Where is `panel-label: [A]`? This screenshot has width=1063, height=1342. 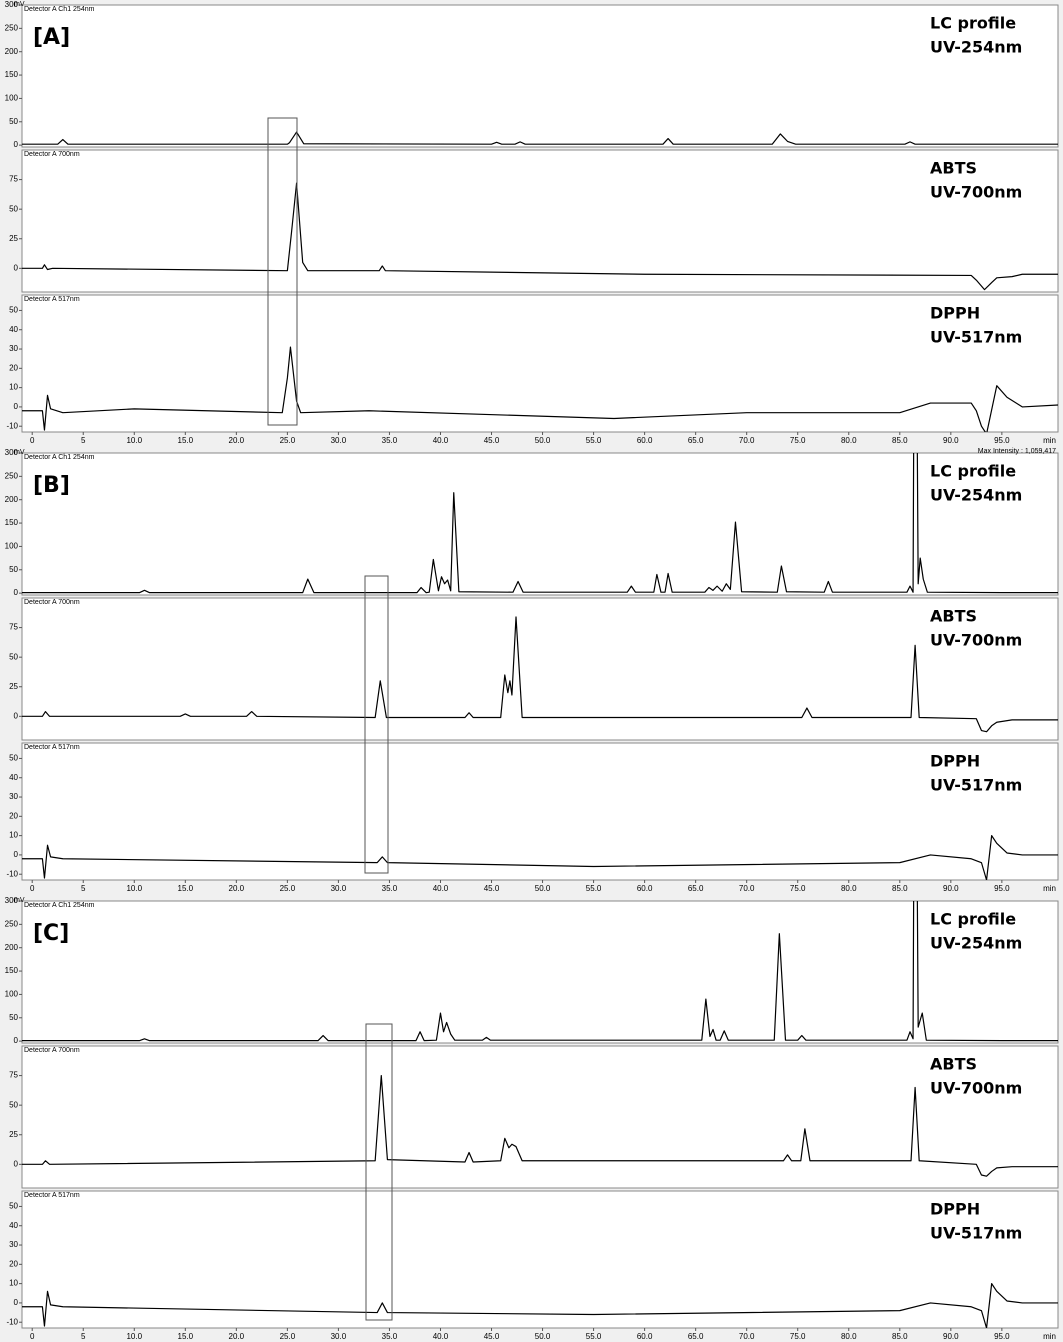
panel-label: [A] is located at coordinates (51, 37).